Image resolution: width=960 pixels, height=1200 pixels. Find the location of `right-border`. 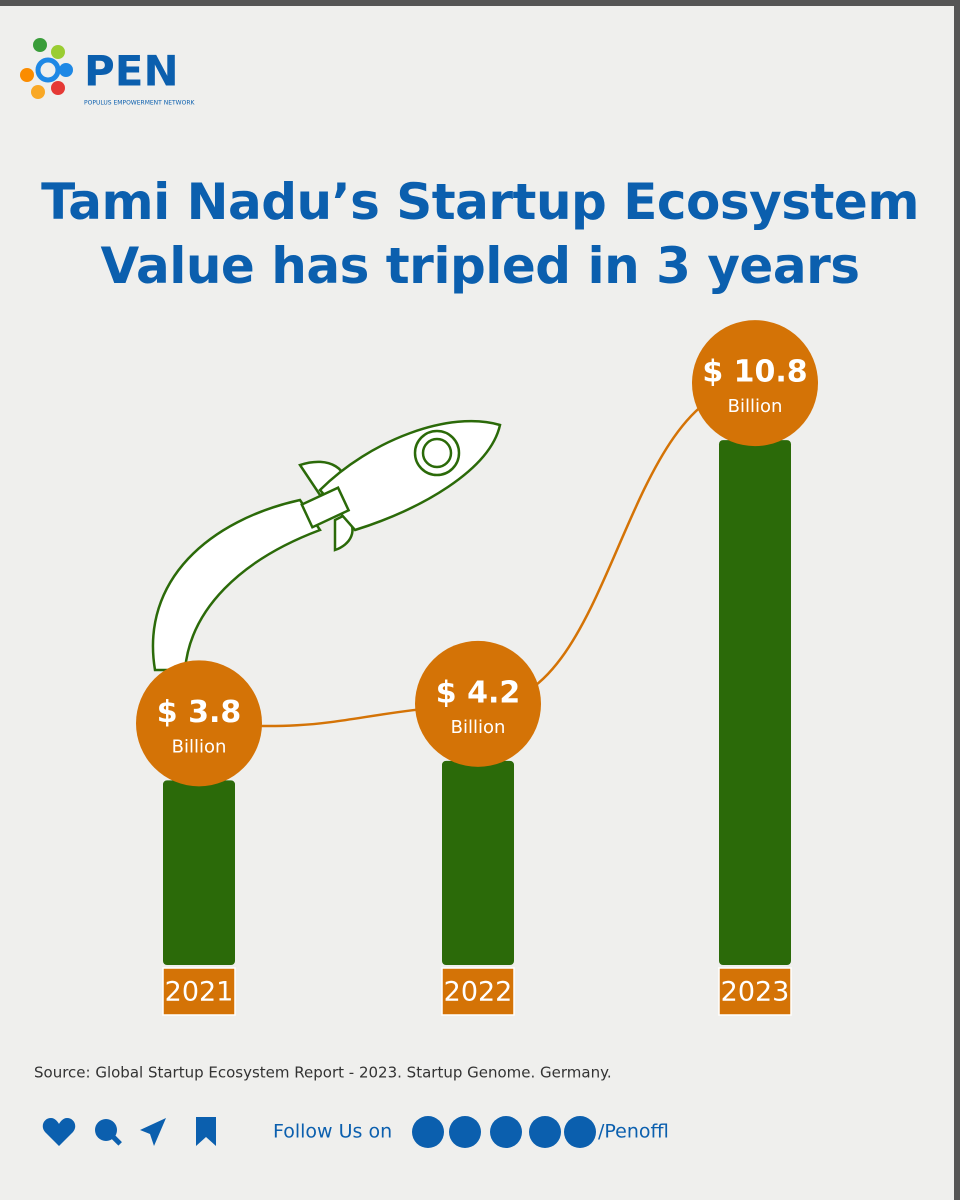

right-border is located at coordinates (957, 600).